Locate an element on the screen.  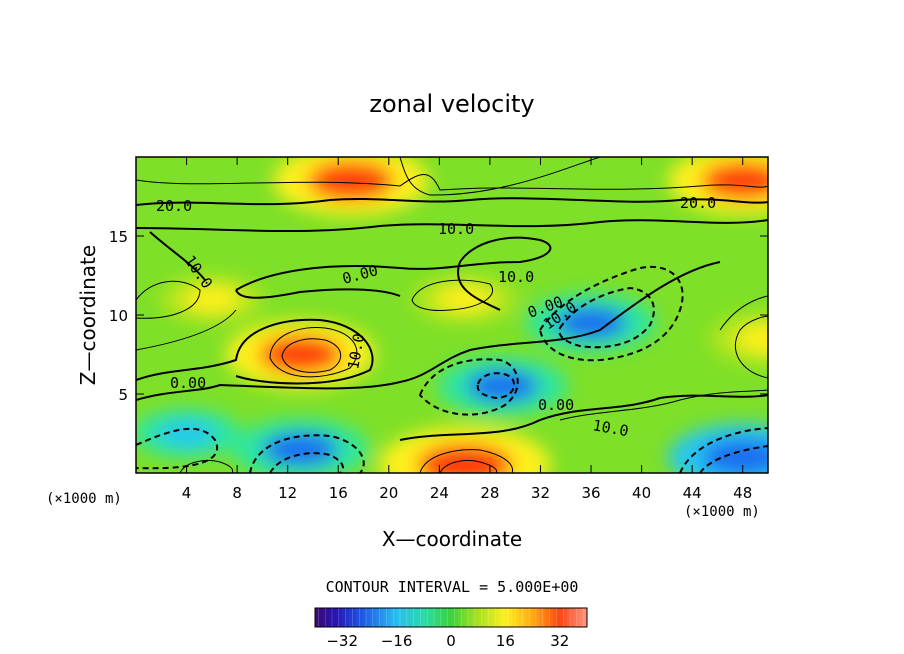
y-tick-label: 10 is located at coordinates (118, 316).